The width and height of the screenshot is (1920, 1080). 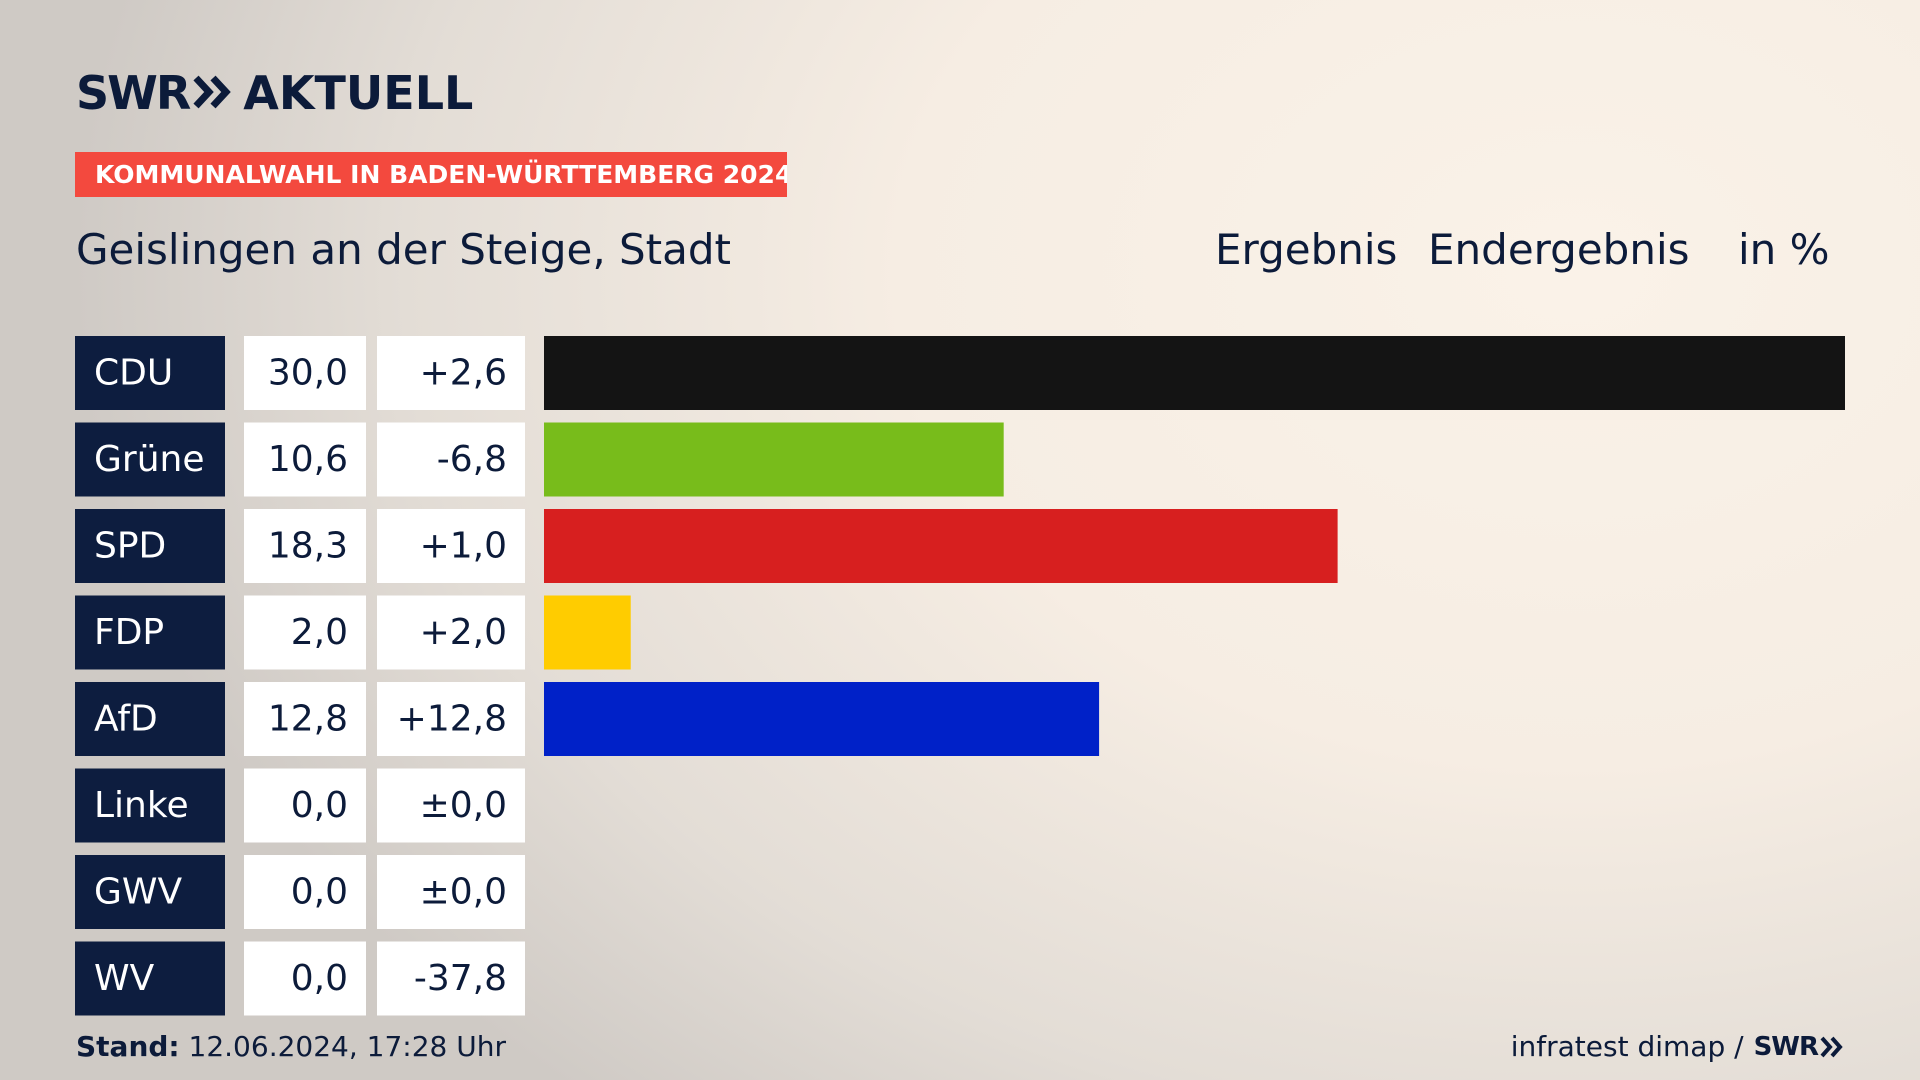 What do you see at coordinates (1831, 1047) in the screenshot?
I see `mini-chevron-icon` at bounding box center [1831, 1047].